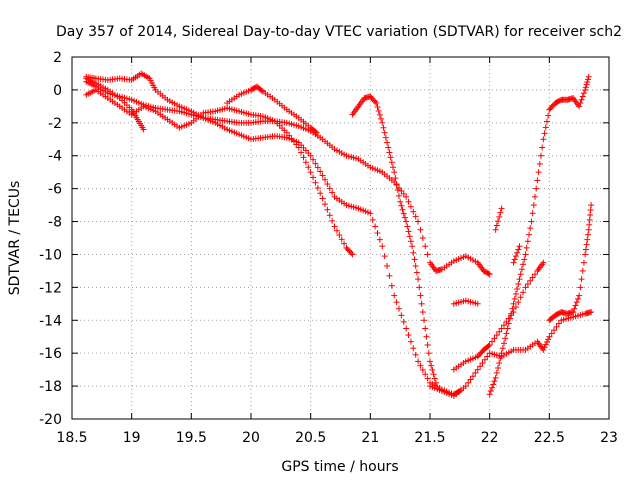 This screenshot has height=480, width=640. What do you see at coordinates (394, 239) in the screenshot?
I see `series-satellite-f` at bounding box center [394, 239].